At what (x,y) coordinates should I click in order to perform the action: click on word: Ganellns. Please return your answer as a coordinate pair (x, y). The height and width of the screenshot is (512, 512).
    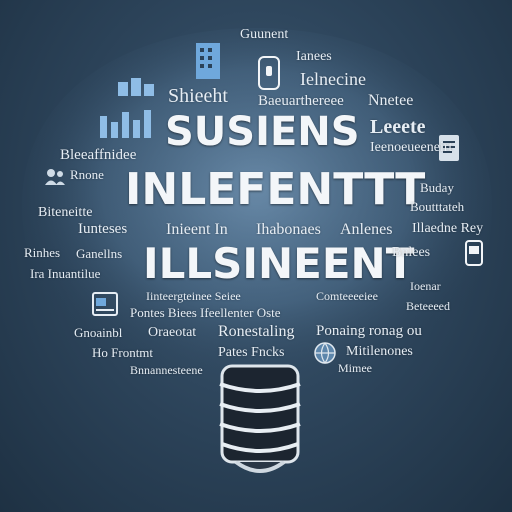
    Looking at the image, I should click on (99, 253).